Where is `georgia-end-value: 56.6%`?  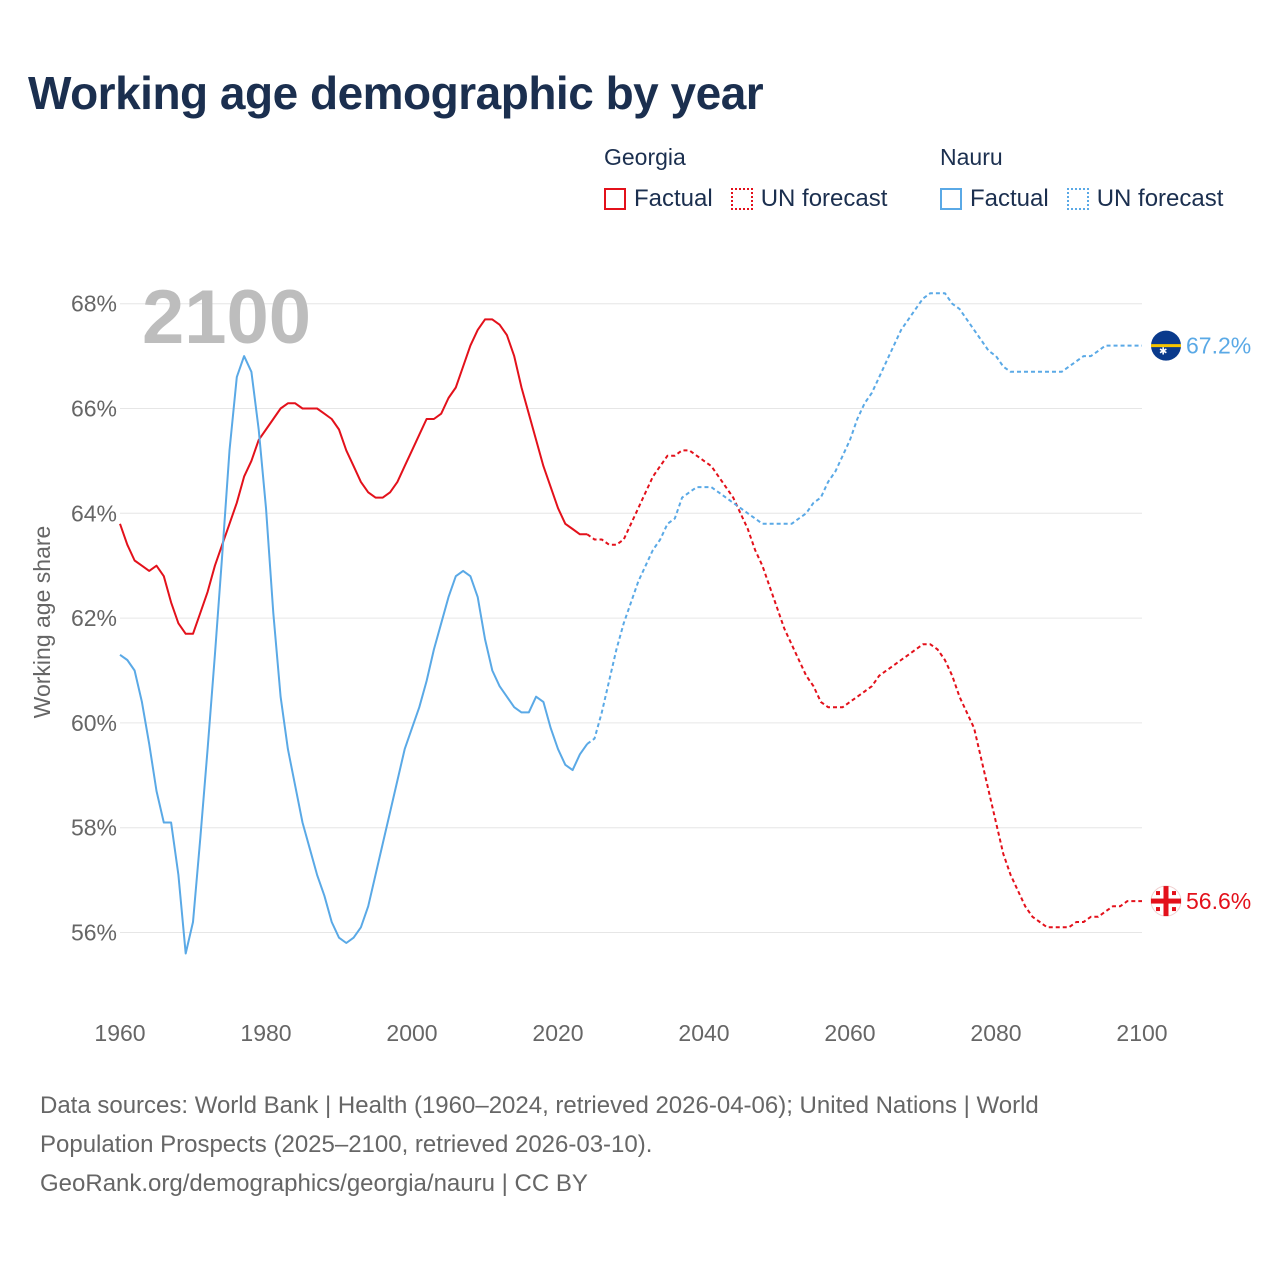 georgia-end-value: 56.6% is located at coordinates (1218, 901).